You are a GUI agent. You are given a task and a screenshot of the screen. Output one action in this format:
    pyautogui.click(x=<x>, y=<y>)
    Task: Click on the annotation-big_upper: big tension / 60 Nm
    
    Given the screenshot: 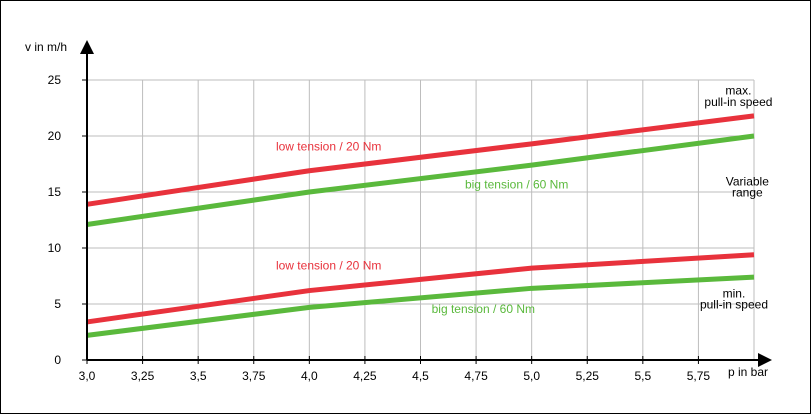 What is the action you would take?
    pyautogui.click(x=516, y=185)
    